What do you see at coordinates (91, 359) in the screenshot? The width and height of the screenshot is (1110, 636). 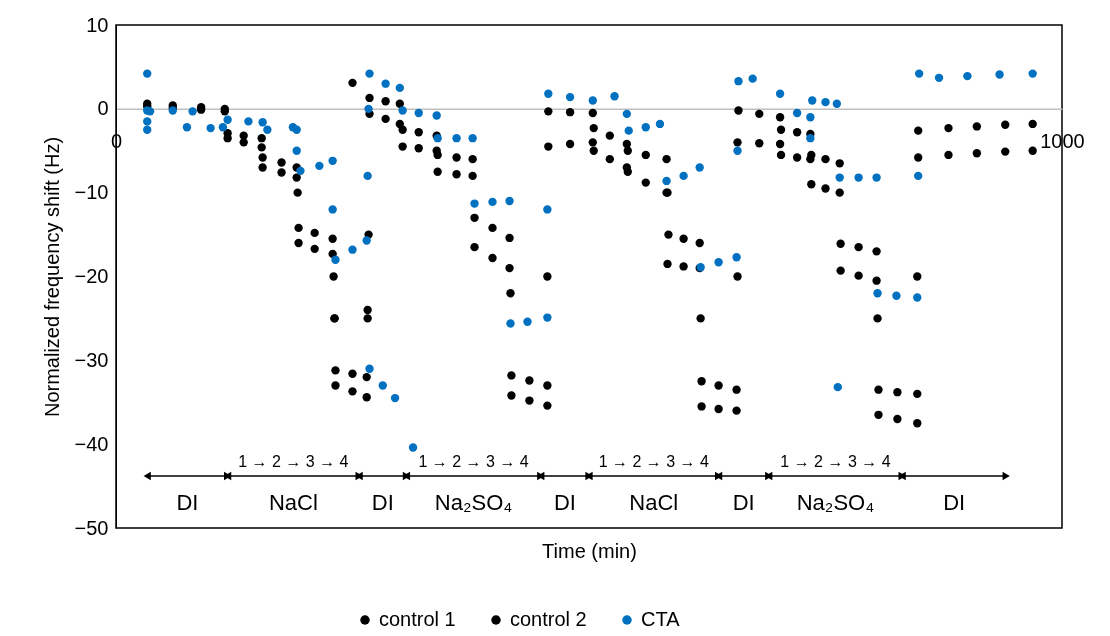 I see `y-tick-label: −30` at bounding box center [91, 359].